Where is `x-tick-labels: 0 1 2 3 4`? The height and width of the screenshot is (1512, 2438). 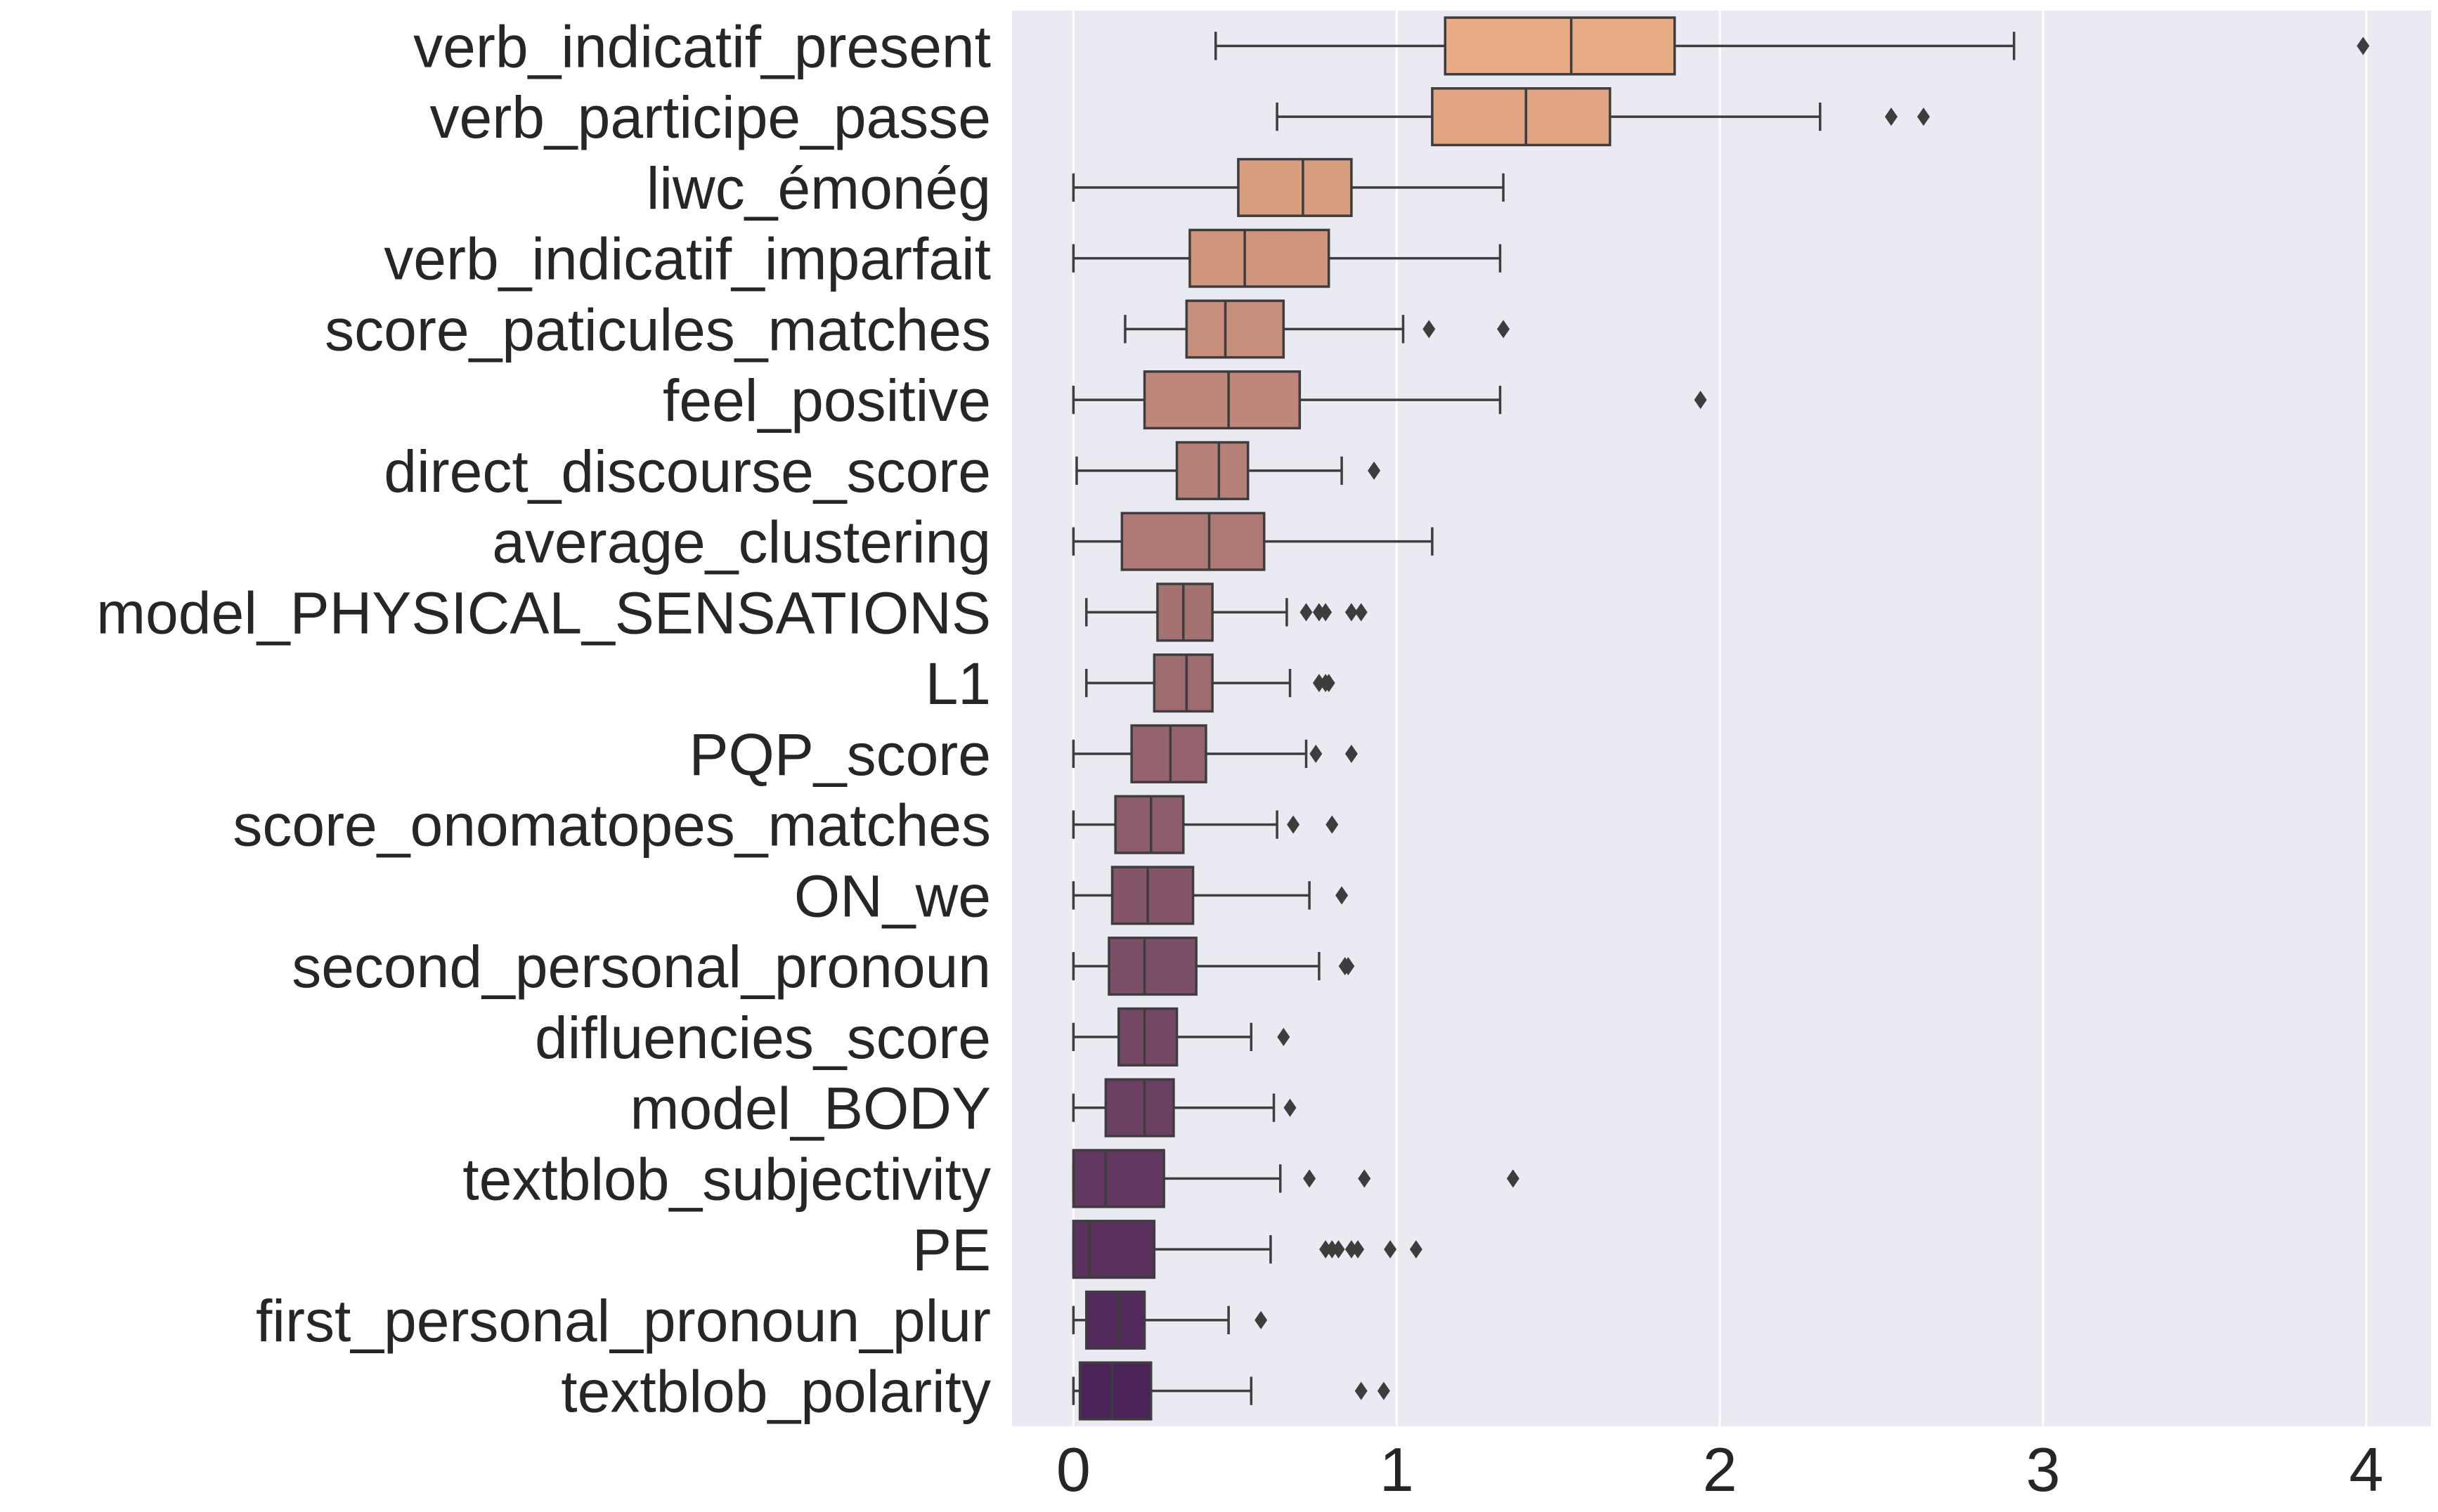
x-tick-labels: 0 1 2 3 4 is located at coordinates (1720, 1469).